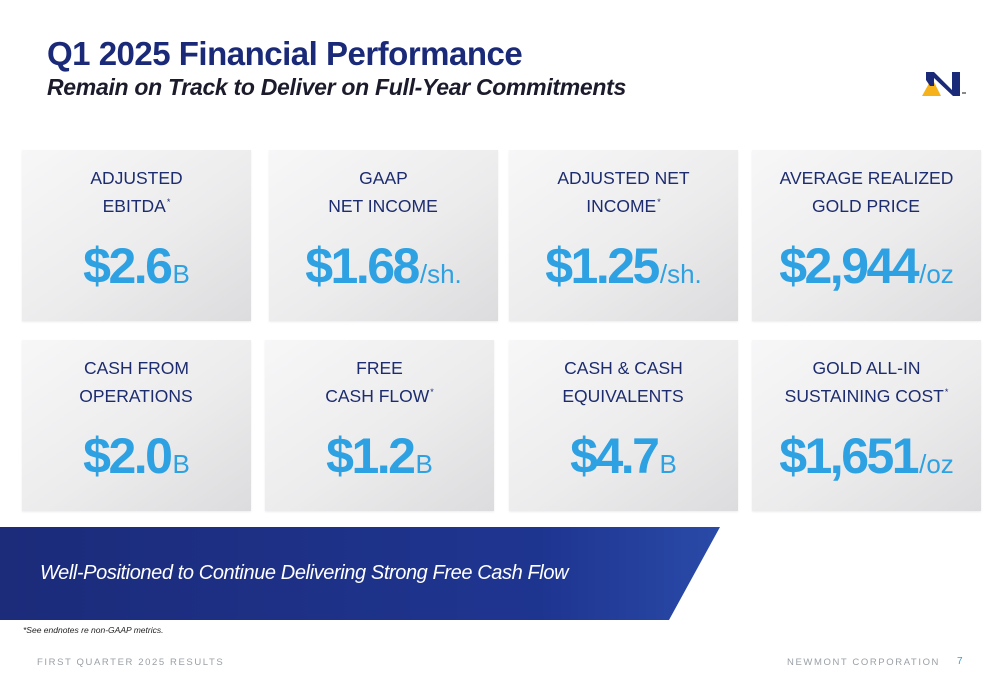 Image resolution: width=1000 pixels, height=685 pixels. I want to click on metric-value: $2.0B, so click(136, 456).